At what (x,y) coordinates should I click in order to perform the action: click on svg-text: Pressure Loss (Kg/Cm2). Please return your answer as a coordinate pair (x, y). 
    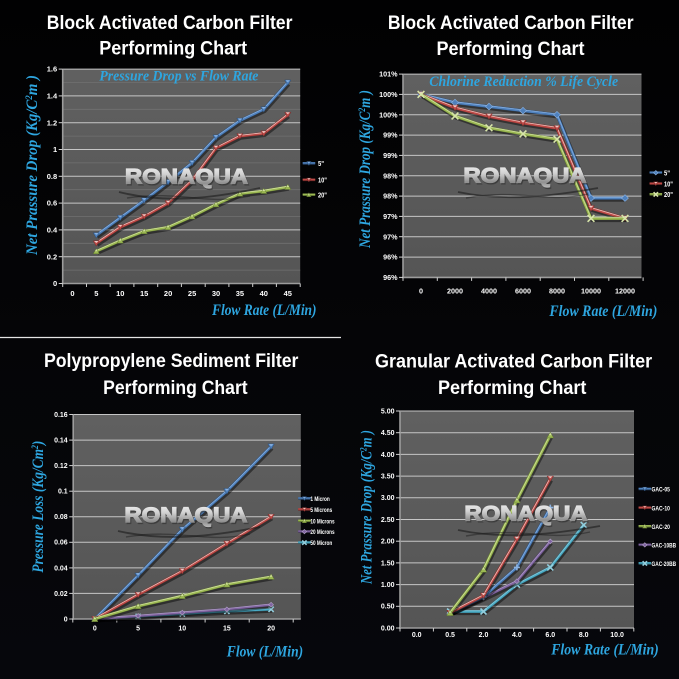
    Looking at the image, I should click on (38, 507).